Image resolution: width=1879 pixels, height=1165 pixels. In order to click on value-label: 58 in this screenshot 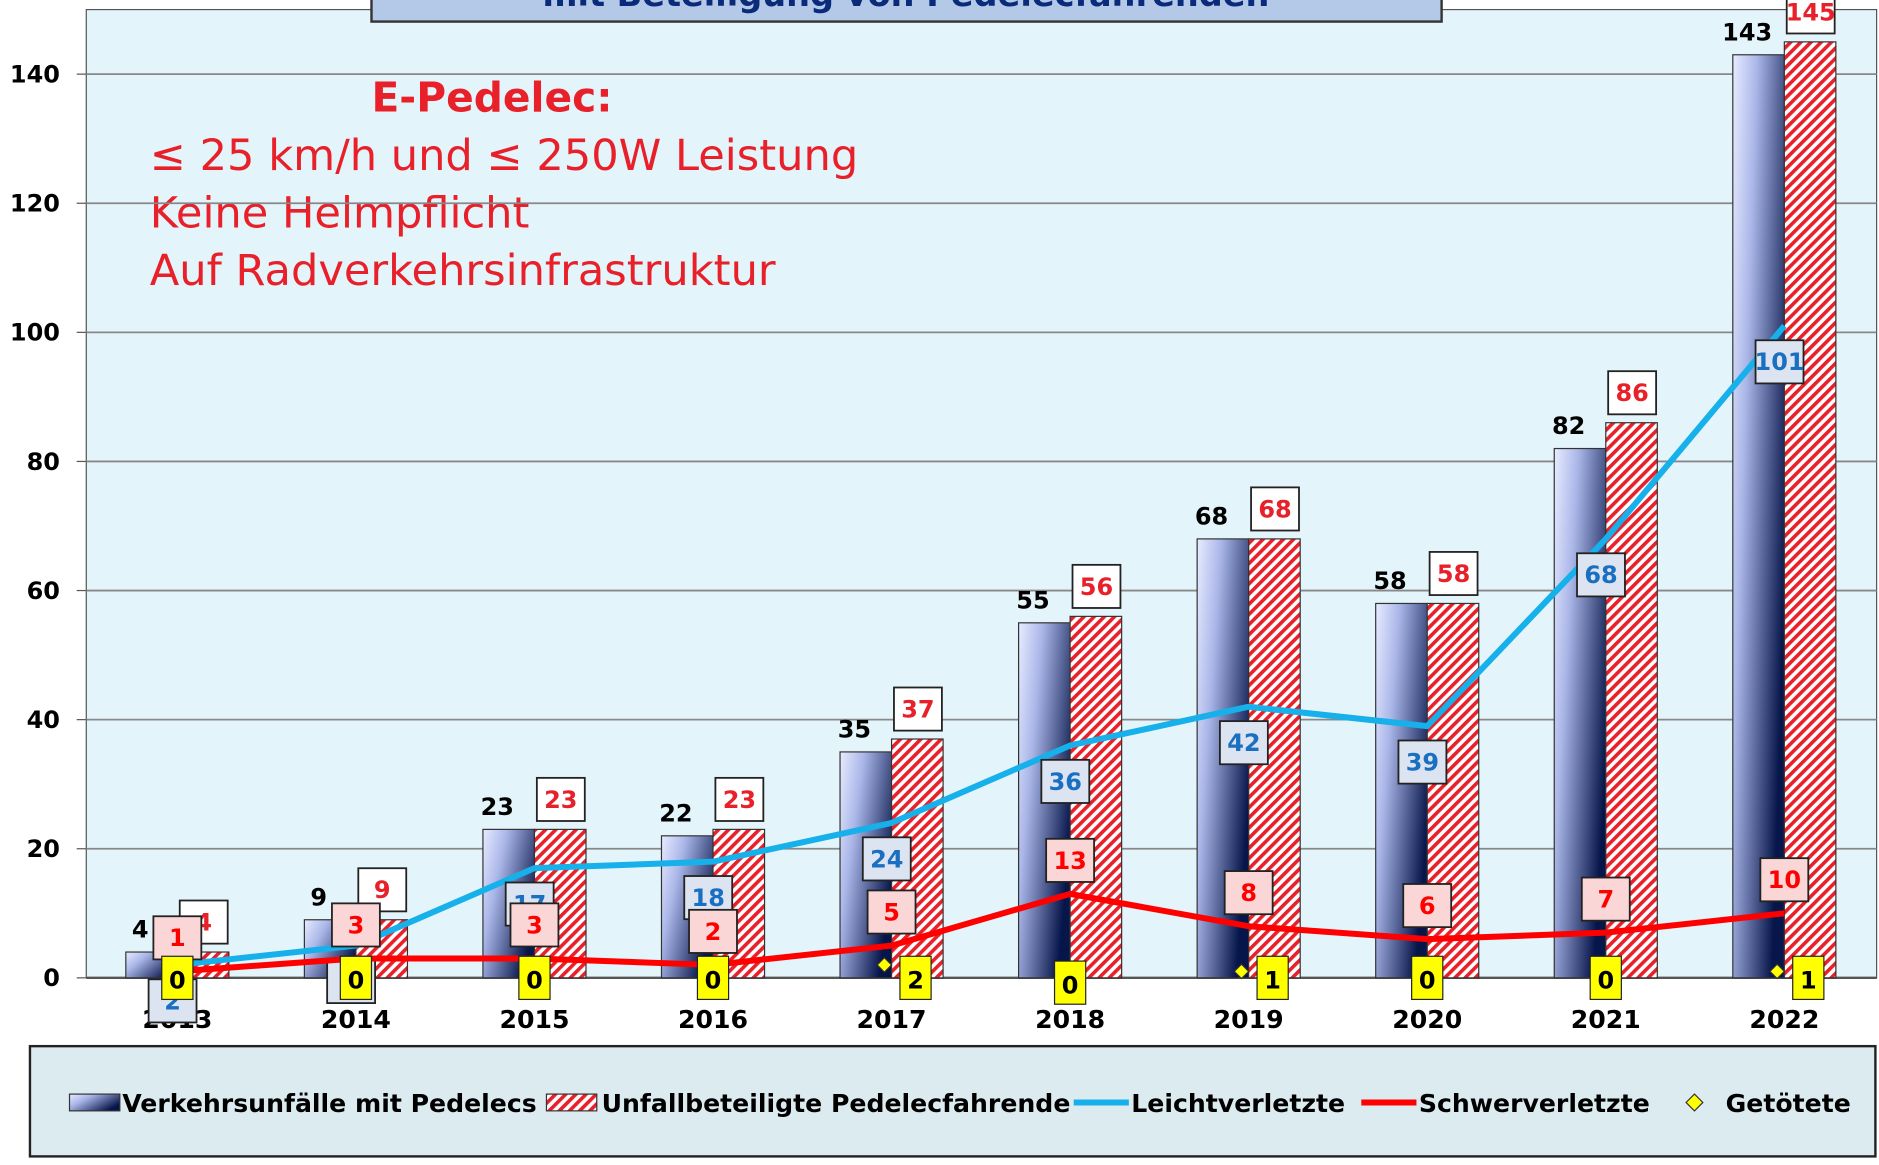, I will do `click(1453, 574)`.